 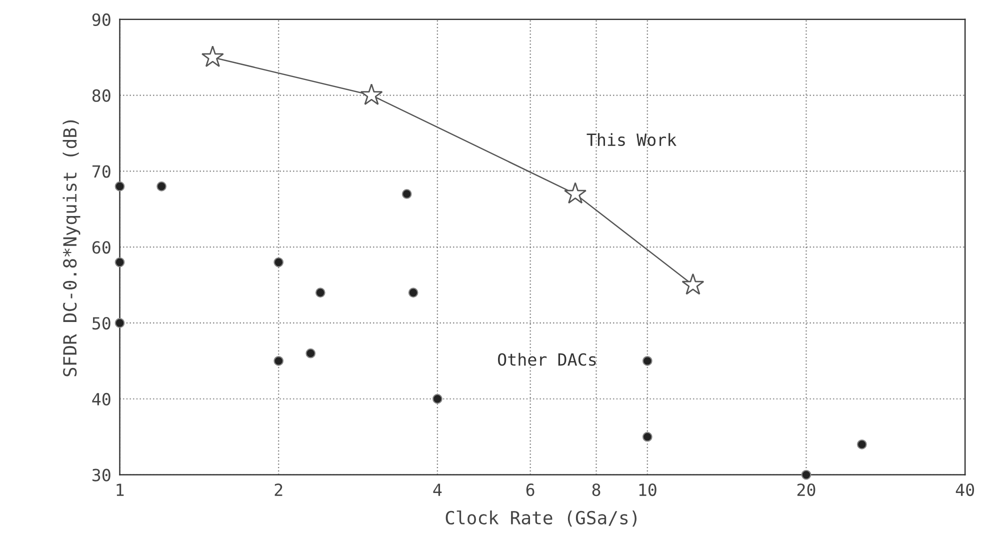 What do you see at coordinates (101, 475) in the screenshot?
I see `y-tick-label: 30` at bounding box center [101, 475].